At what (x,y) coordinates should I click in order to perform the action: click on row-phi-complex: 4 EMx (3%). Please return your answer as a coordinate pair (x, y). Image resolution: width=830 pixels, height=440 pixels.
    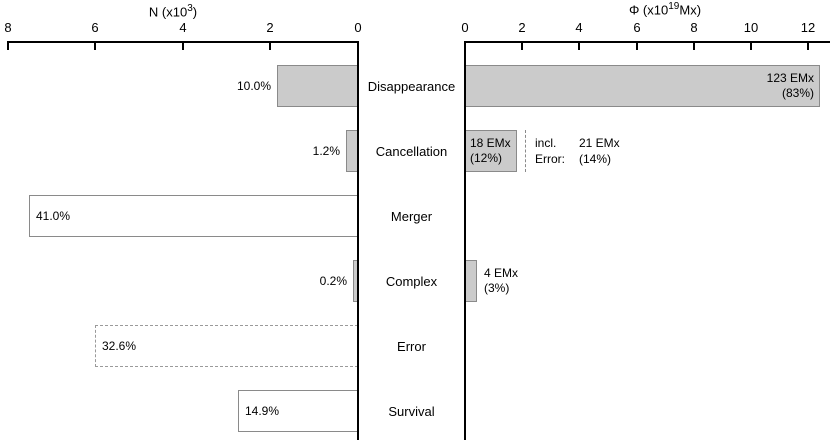
    Looking at the image, I should click on (647, 281).